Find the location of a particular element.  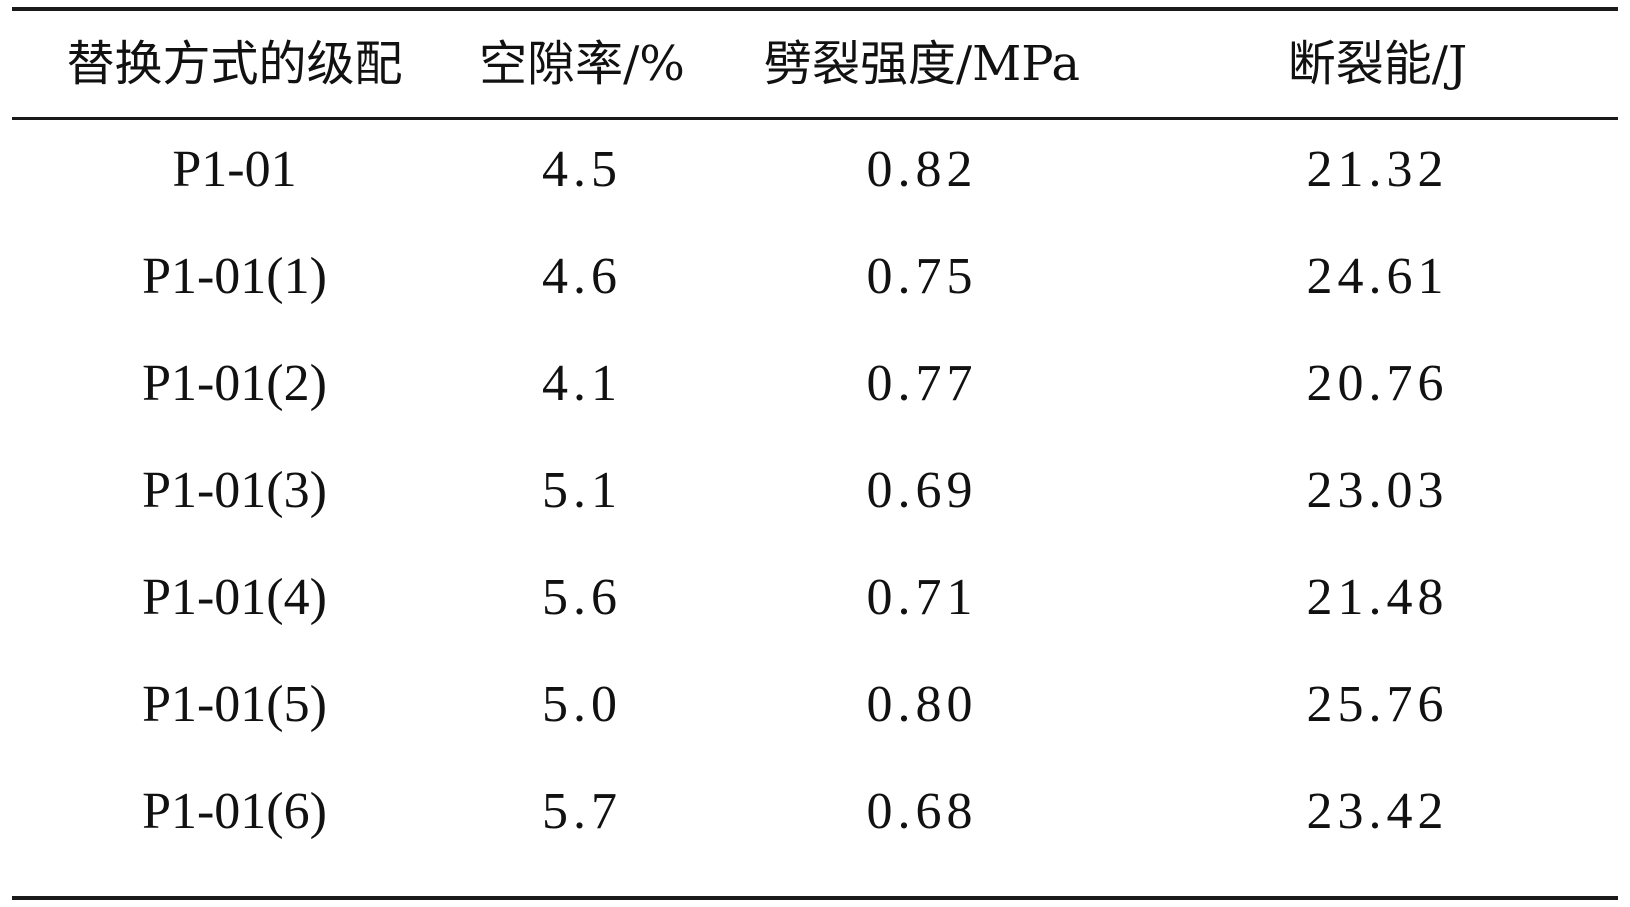

cell-void-ratio: 5.0 is located at coordinates (582, 704).